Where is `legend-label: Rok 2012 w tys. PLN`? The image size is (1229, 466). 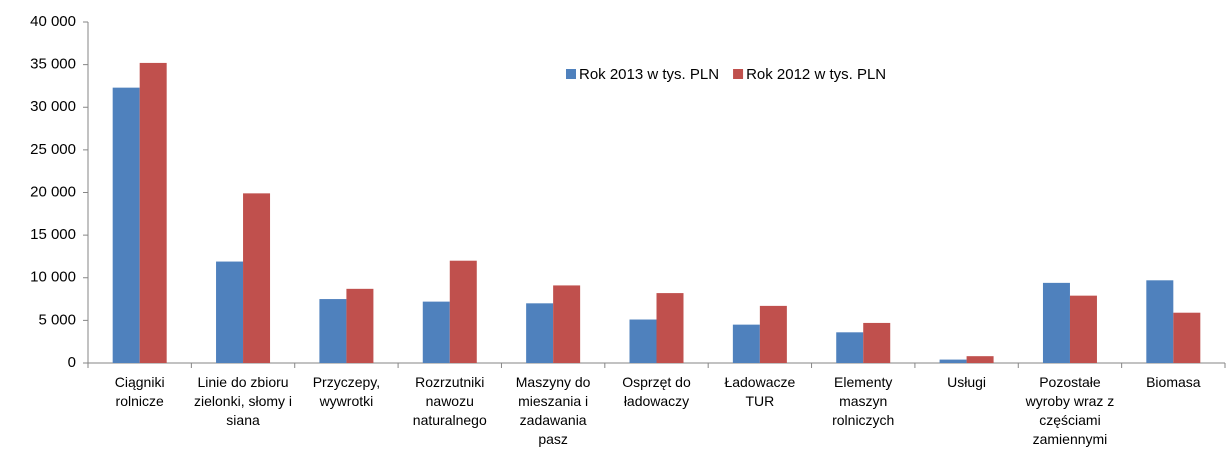
legend-label: Rok 2012 w tys. PLN is located at coordinates (816, 74).